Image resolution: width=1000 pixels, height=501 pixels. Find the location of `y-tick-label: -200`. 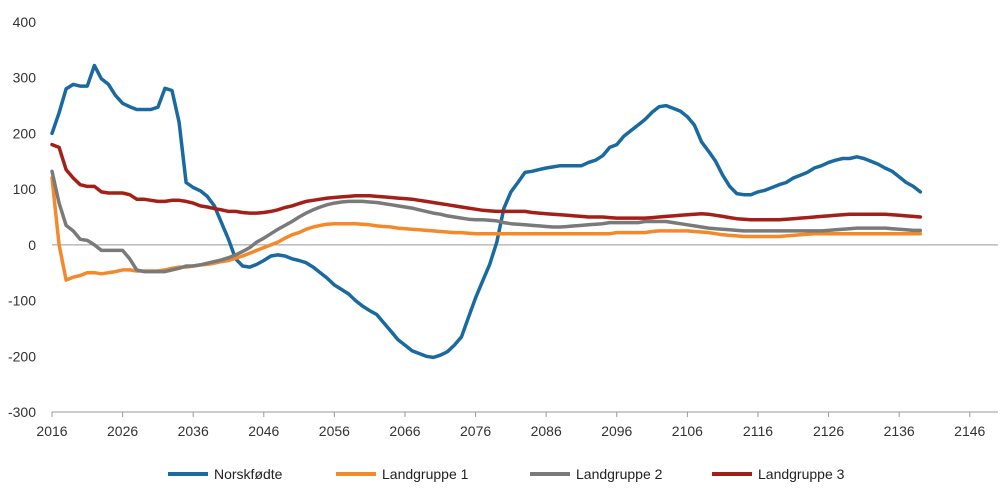

y-tick-label: -200 is located at coordinates (22, 356).